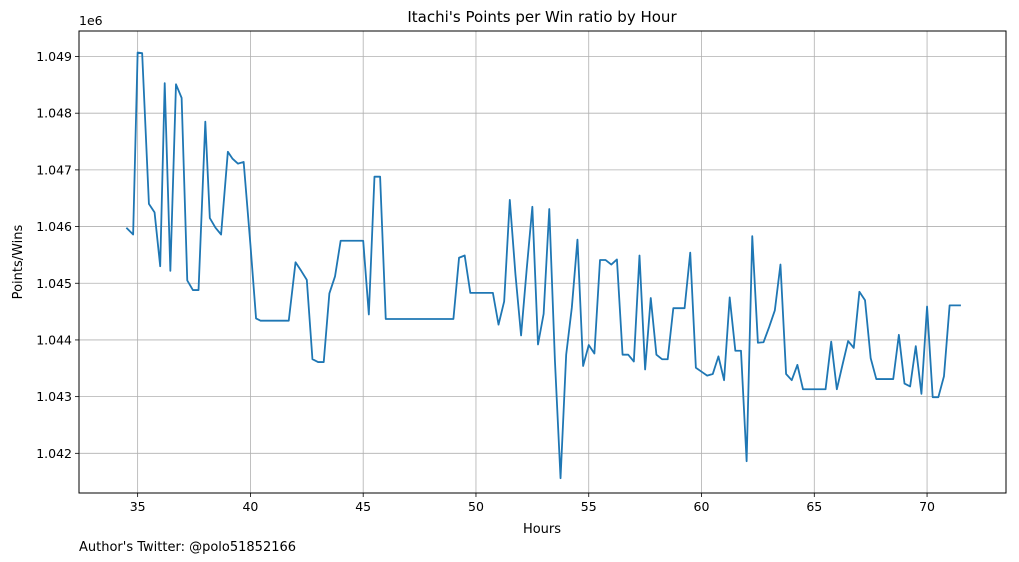 This screenshot has width=1019, height=562. What do you see at coordinates (589, 506) in the screenshot?
I see `x-tick-label: 55` at bounding box center [589, 506].